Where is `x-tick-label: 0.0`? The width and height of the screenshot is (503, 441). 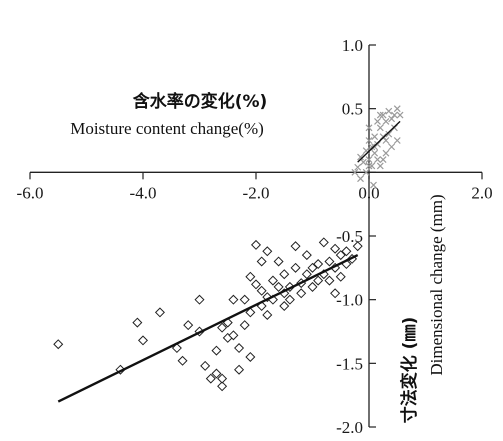 x-tick-label: 0.0 is located at coordinates (368, 192).